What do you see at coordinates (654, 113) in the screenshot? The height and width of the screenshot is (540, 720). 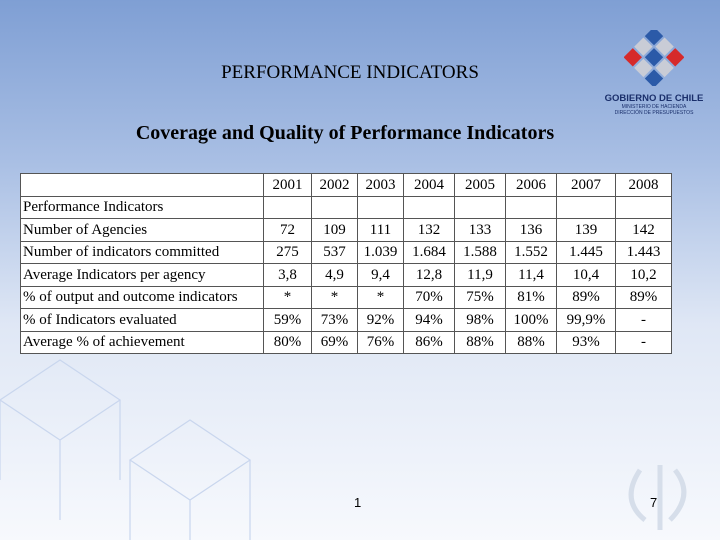 I see `logo-text: DIRECCIÓN DE PRESUPUESTOS` at bounding box center [654, 113].